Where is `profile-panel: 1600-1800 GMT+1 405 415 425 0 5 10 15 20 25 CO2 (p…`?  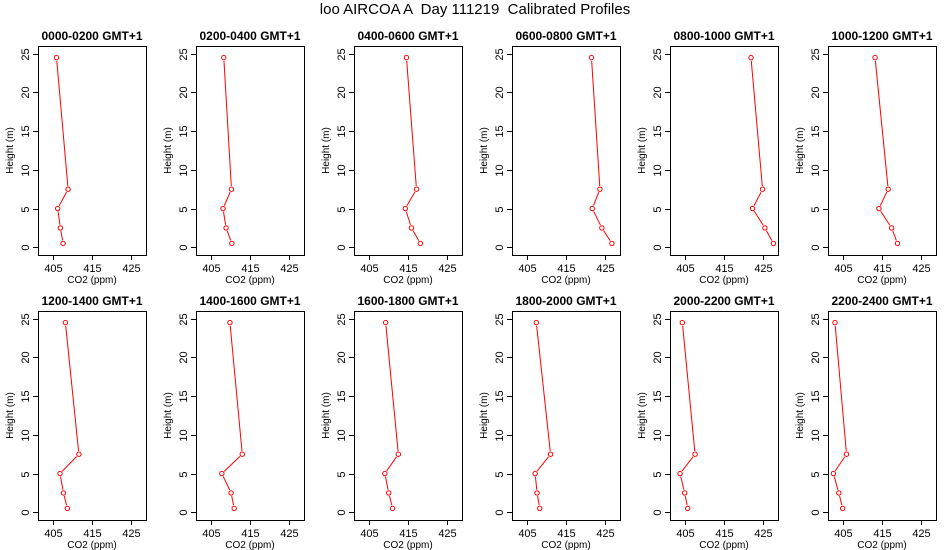
profile-panel: 1600-1800 GMT+1 405 415 425 0 5 10 15 20 25 CO2 (p… is located at coordinates (392, 422).